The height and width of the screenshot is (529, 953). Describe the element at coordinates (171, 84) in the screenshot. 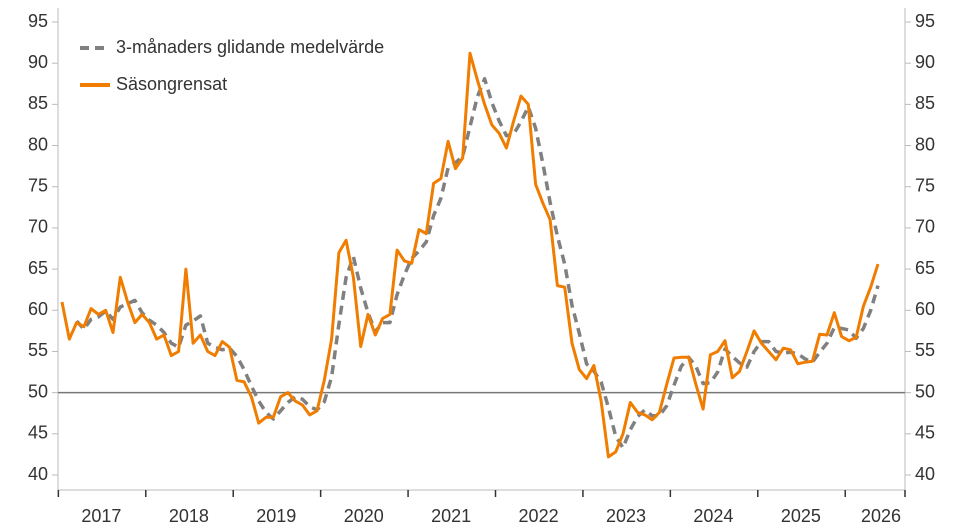

I see `legend-label: Säsongrensat` at that location.